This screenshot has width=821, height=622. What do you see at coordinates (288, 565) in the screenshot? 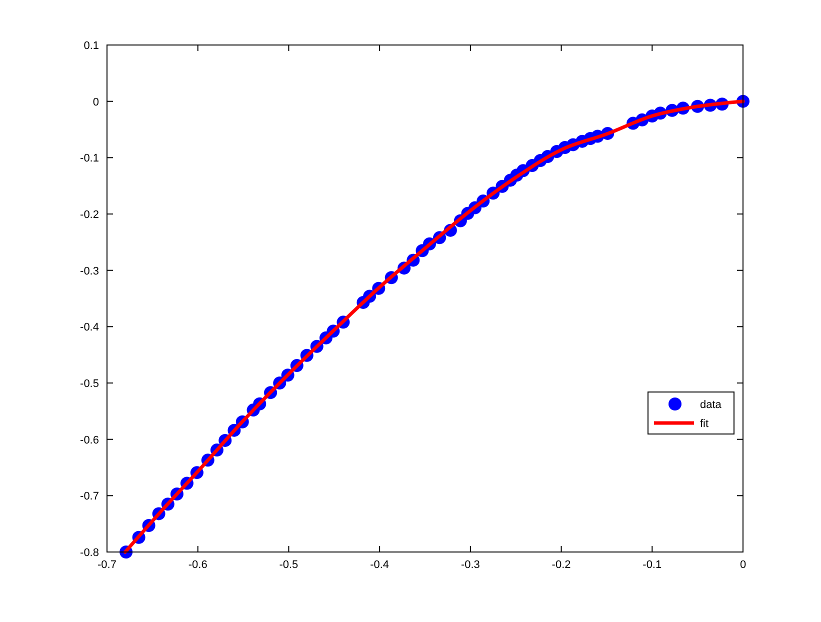
I see `x-tick-label: -0.5` at bounding box center [288, 565].